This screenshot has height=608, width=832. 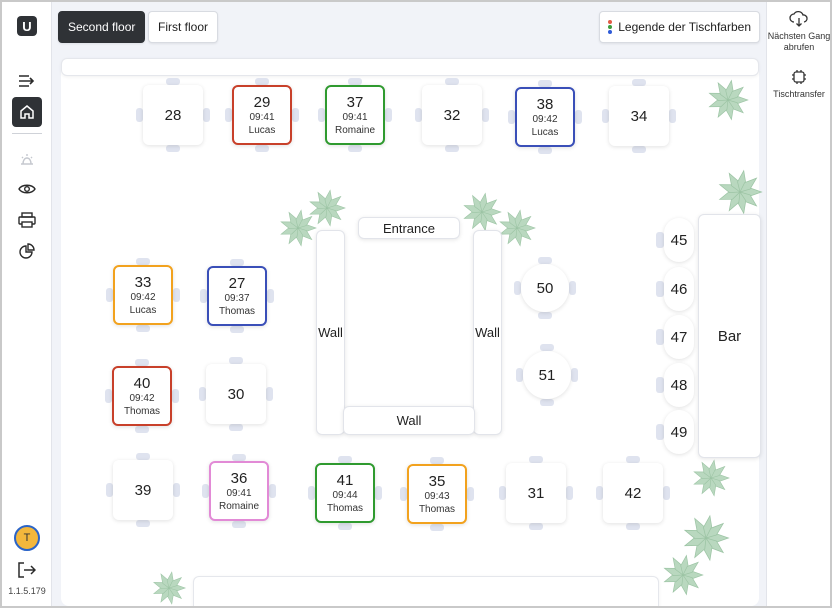 I want to click on user-avatar: T, so click(x=27, y=538).